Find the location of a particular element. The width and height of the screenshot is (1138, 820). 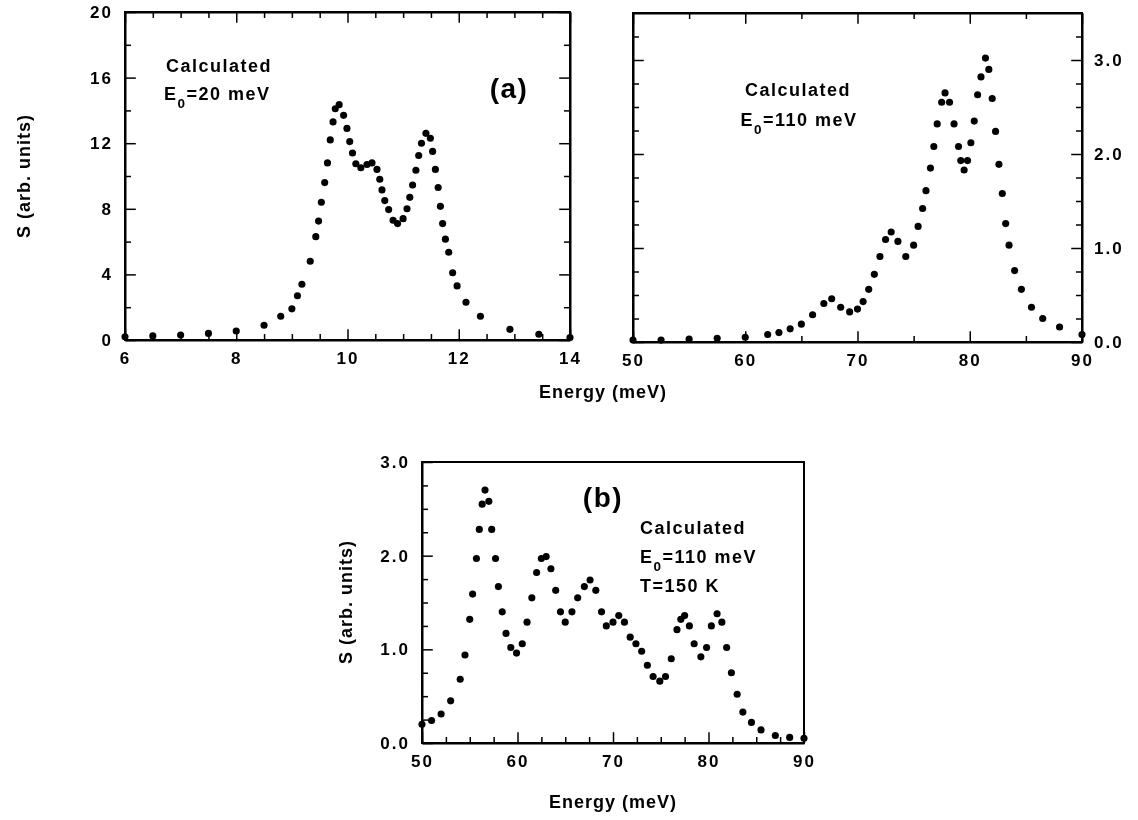

x-tick-label: 12 is located at coordinates (459, 359).